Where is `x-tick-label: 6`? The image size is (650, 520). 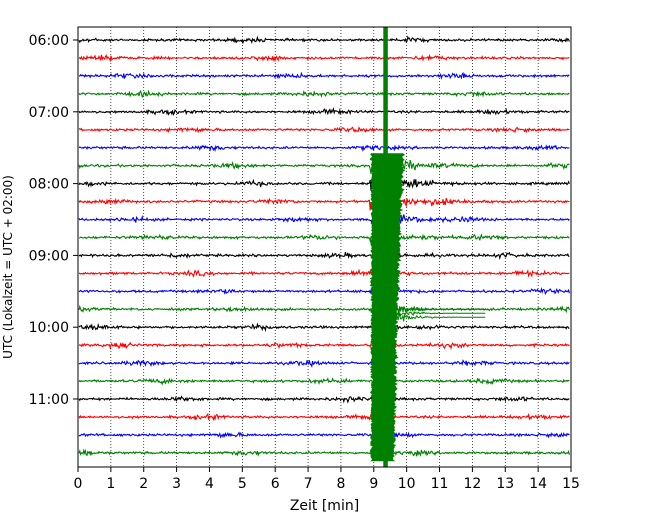 x-tick-label: 6 is located at coordinates (275, 484).